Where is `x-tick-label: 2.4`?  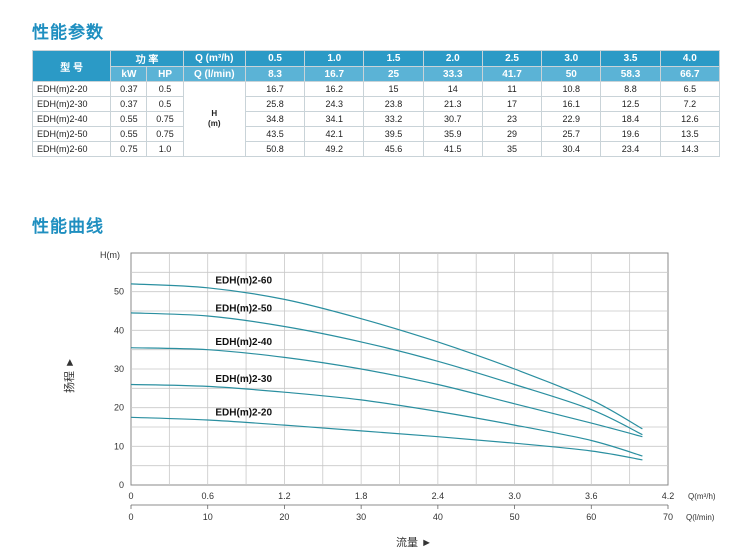 x-tick-label: 2.4 is located at coordinates (438, 496).